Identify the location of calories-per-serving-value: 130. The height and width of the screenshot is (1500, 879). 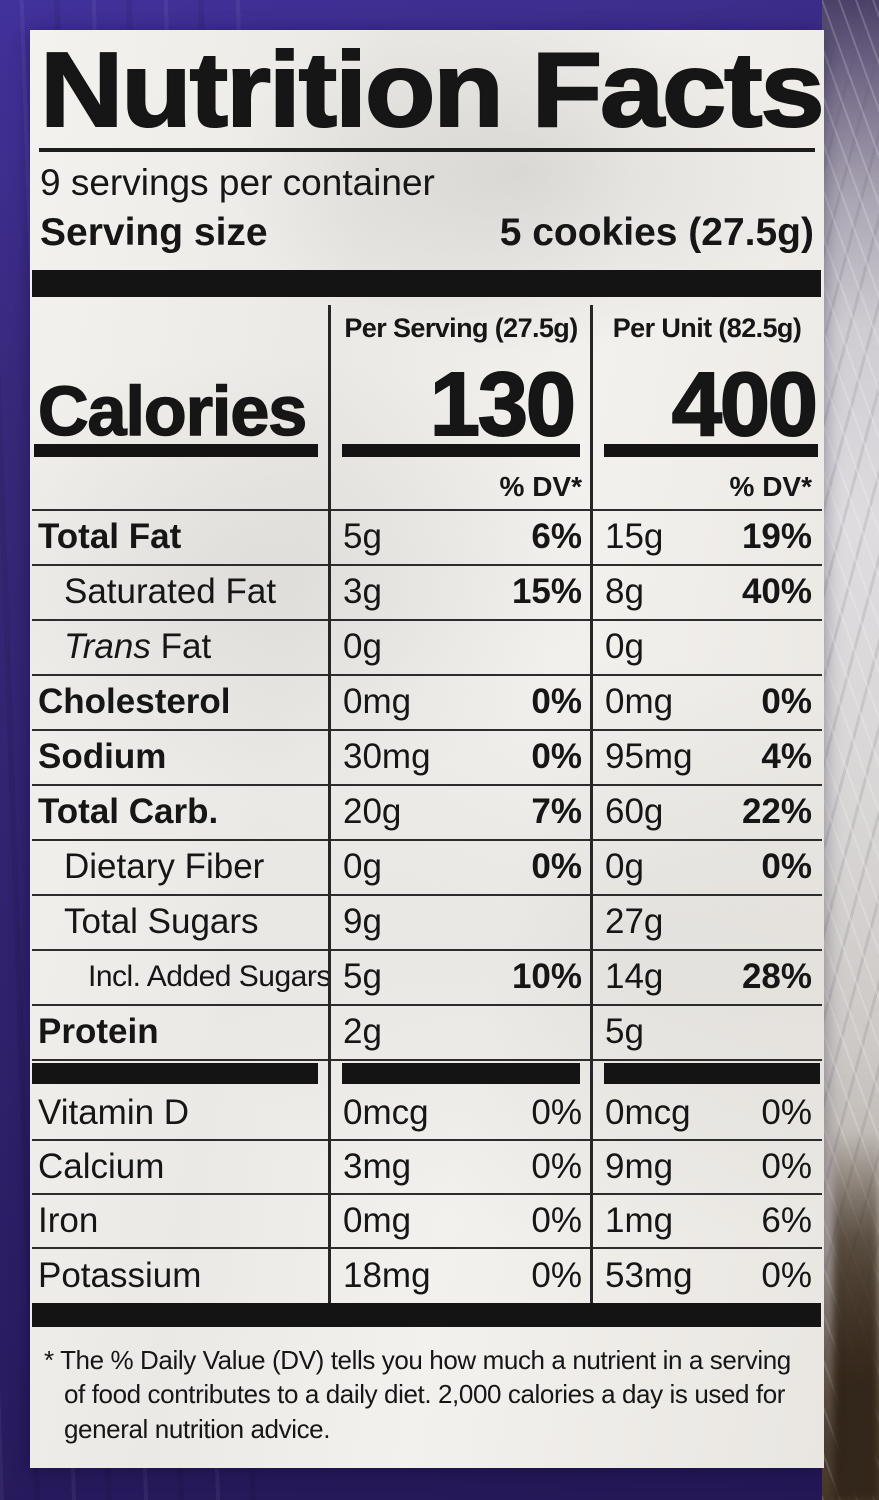
(503, 404).